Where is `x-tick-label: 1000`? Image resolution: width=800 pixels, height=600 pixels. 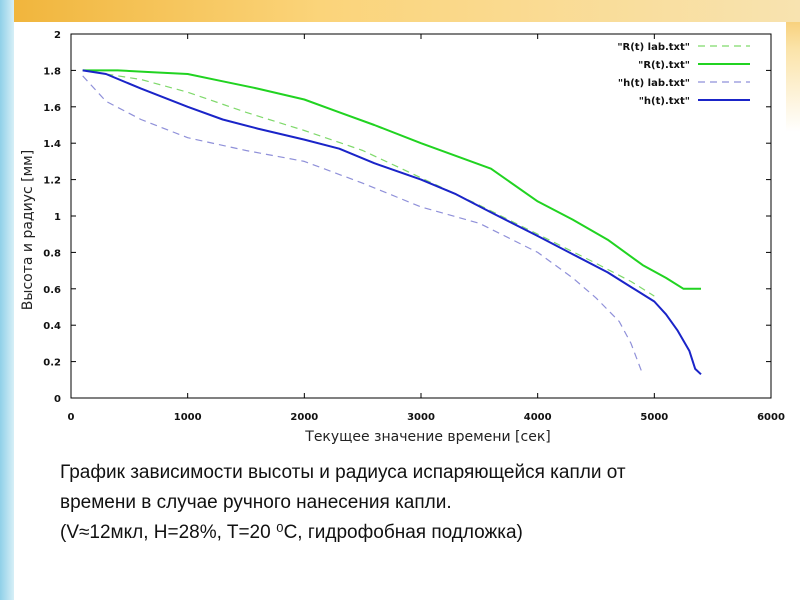 x-tick-label: 1000 is located at coordinates (188, 417).